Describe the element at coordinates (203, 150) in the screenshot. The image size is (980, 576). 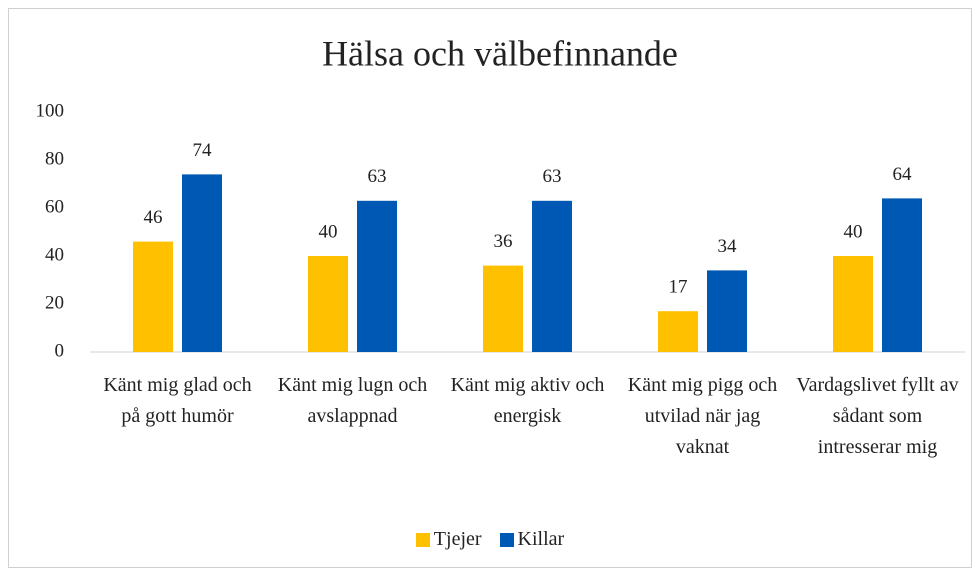
I see `data-label: 74` at that location.